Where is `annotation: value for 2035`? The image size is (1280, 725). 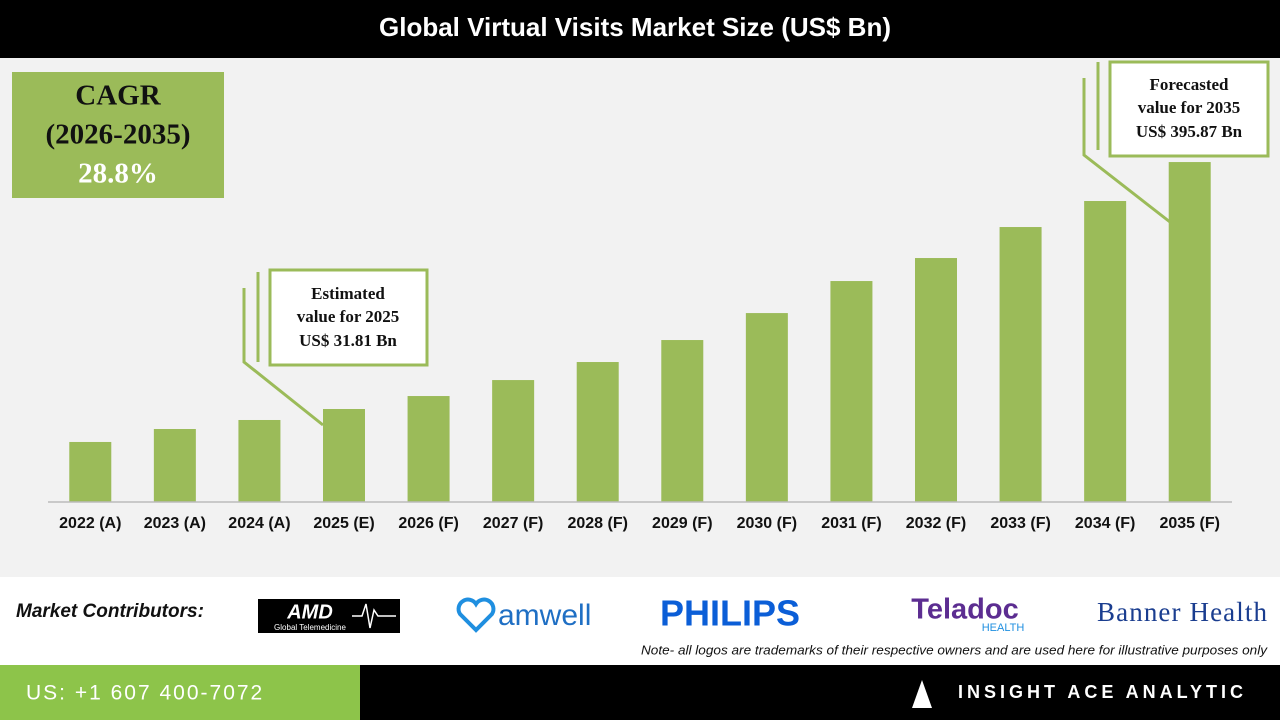 annotation: value for 2035 is located at coordinates (1189, 107).